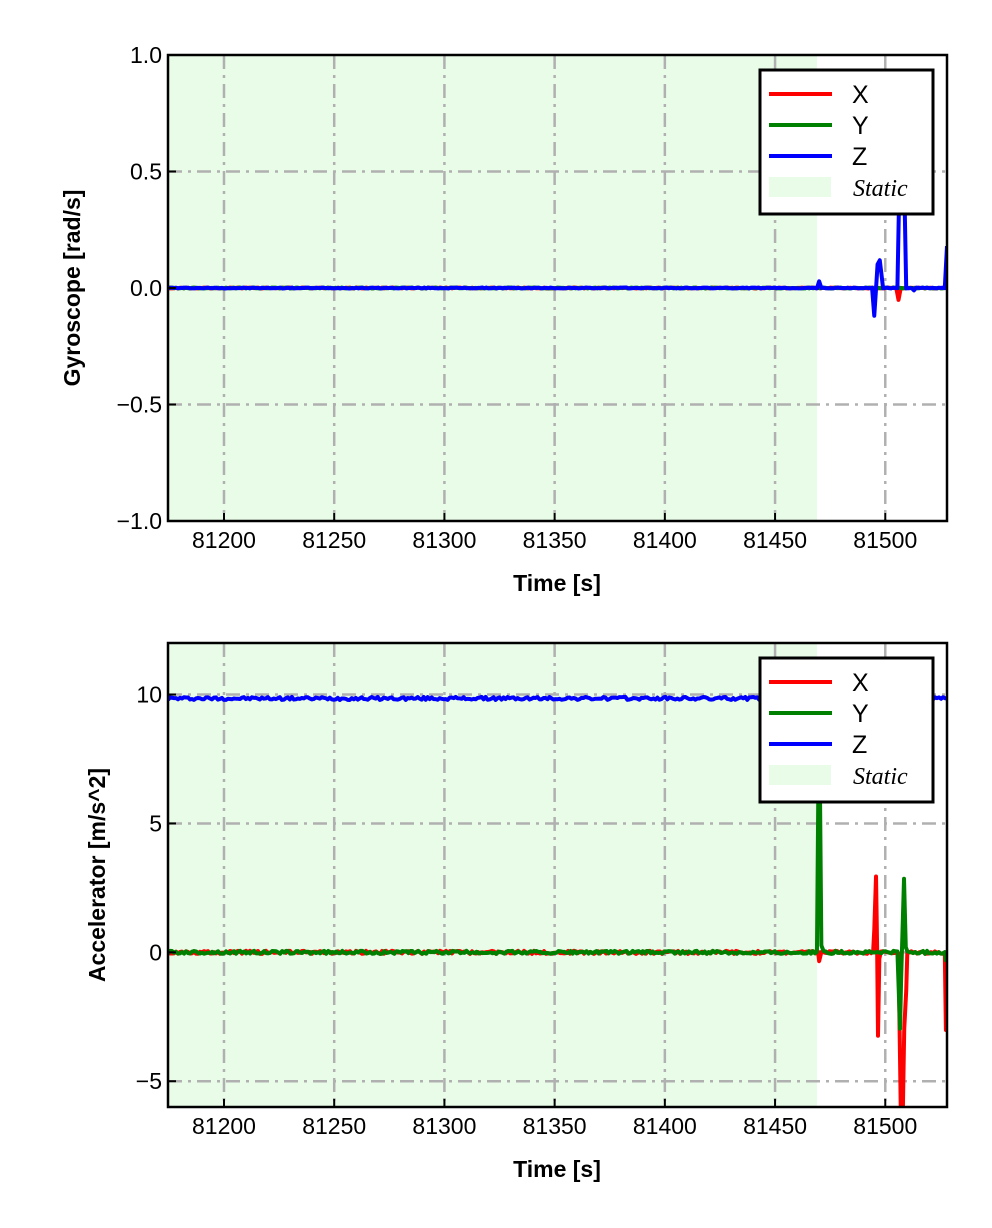 The image size is (992, 1228). What do you see at coordinates (146, 55) in the screenshot?
I see `y-tick-label: 1.0` at bounding box center [146, 55].